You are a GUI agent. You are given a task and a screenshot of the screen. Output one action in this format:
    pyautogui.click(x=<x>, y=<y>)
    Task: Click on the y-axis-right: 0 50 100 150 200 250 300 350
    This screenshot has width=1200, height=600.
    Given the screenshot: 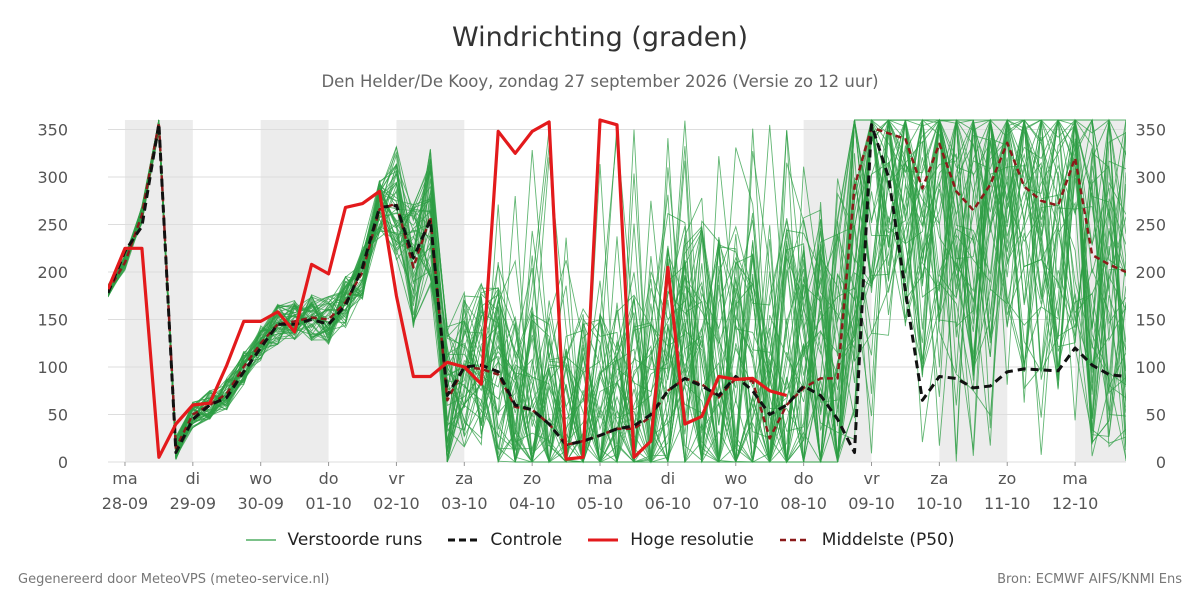 What is the action you would take?
    pyautogui.click(x=1150, y=297)
    